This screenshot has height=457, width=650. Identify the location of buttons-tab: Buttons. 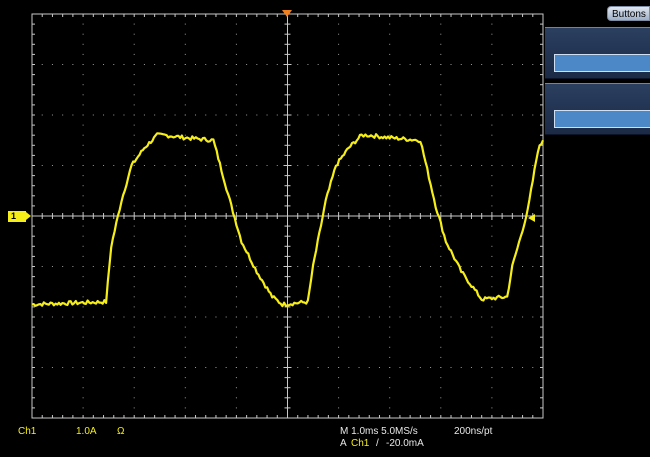
(628, 13).